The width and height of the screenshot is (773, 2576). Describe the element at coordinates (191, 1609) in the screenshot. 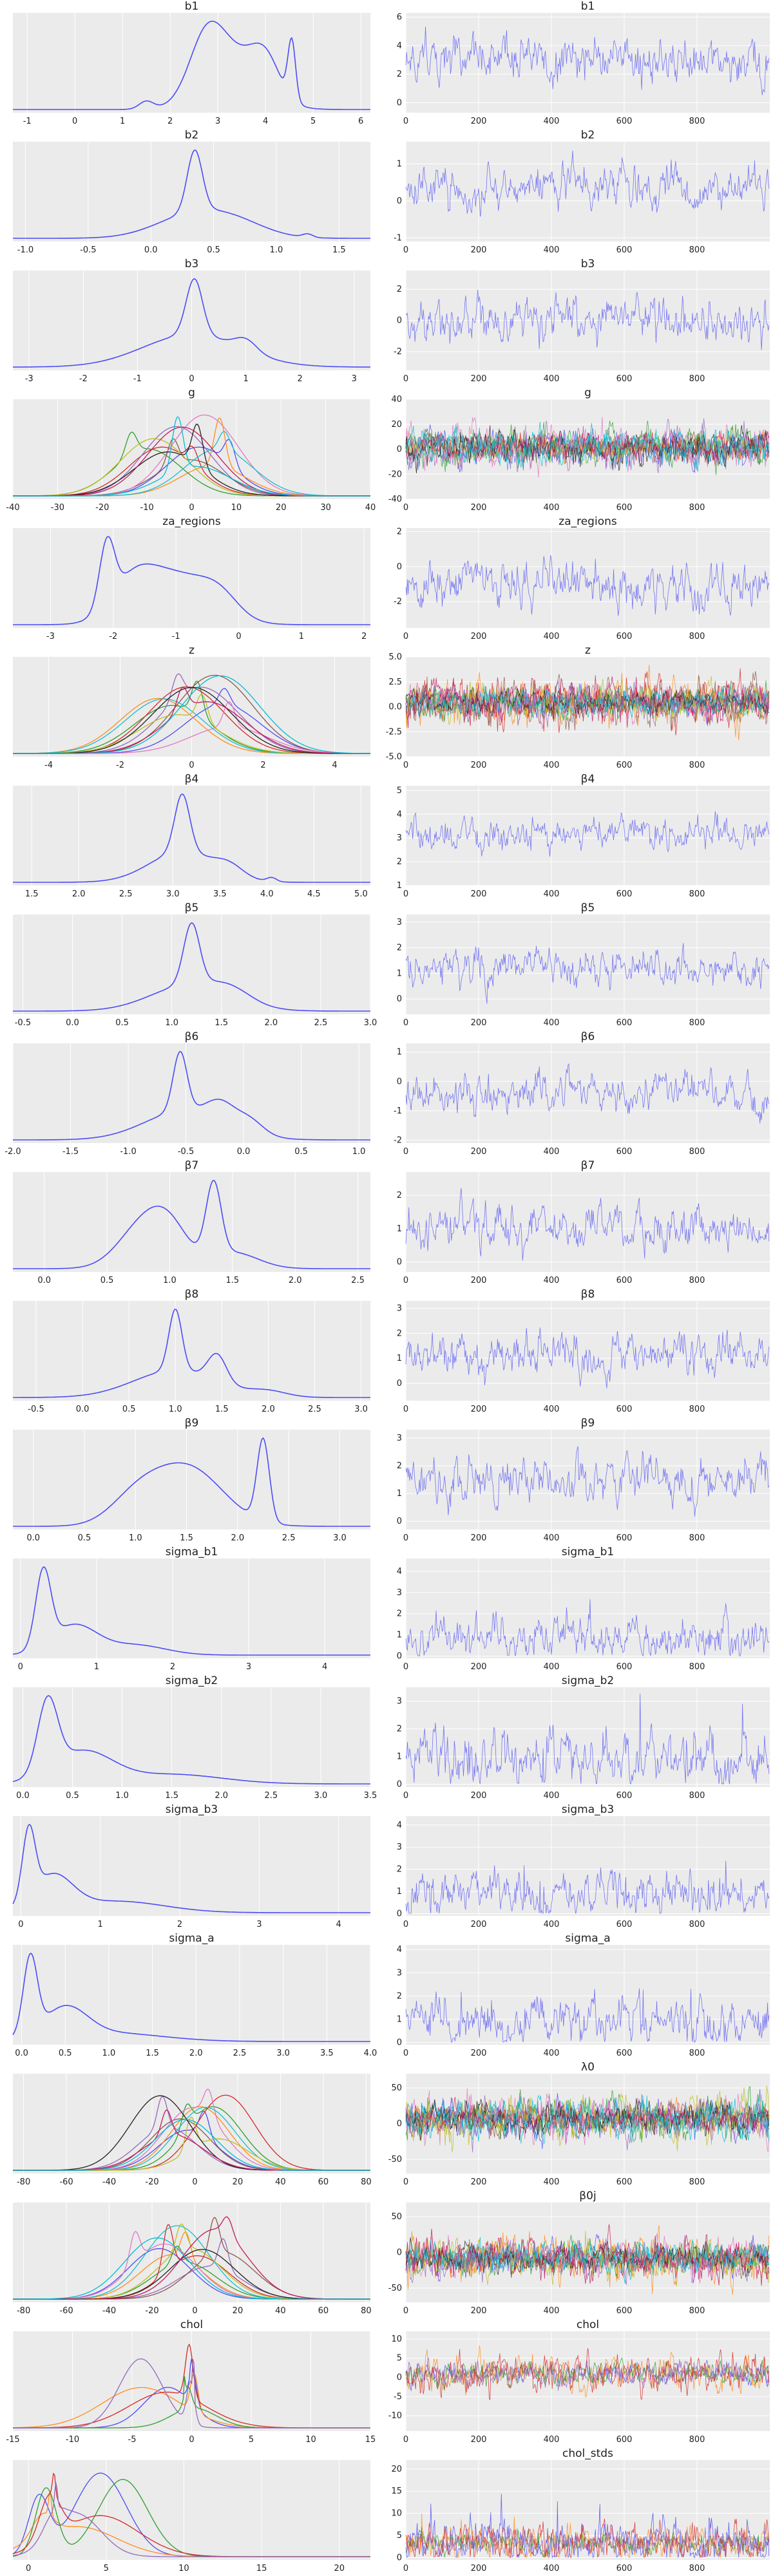

I see `sigma_b1-density-panel: sigma_b10 1 2 3 4` at that location.